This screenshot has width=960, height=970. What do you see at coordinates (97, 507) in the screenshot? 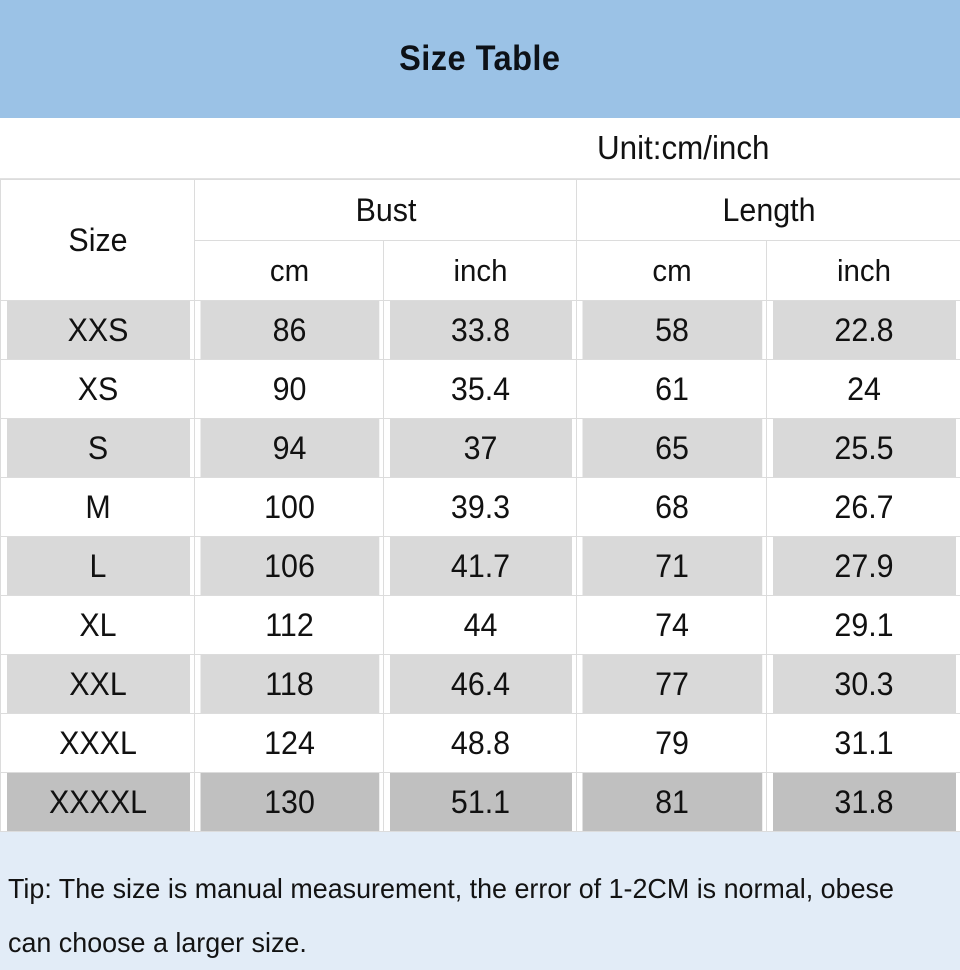
I see `cell-size: M` at bounding box center [97, 507].